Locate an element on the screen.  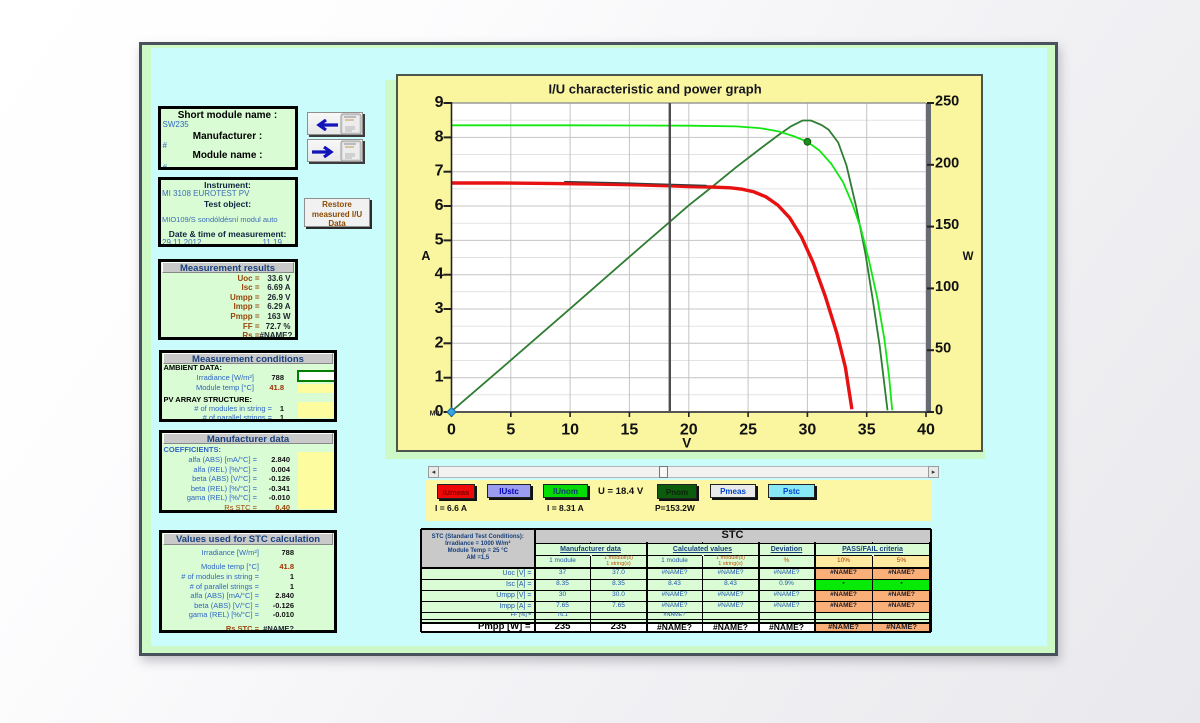
svg-text: 3 is located at coordinates (439, 308).